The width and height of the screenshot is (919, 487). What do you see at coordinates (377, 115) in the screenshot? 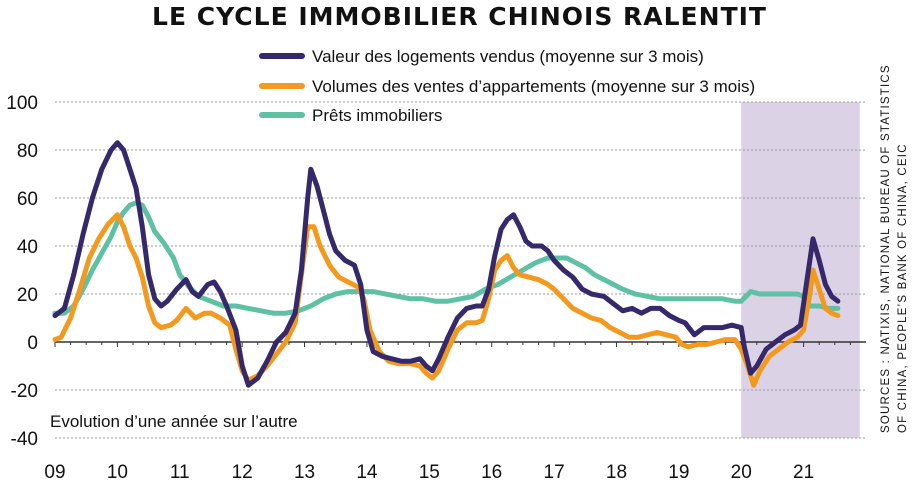
I see `legend-label: Prêts immobiliers` at bounding box center [377, 115].